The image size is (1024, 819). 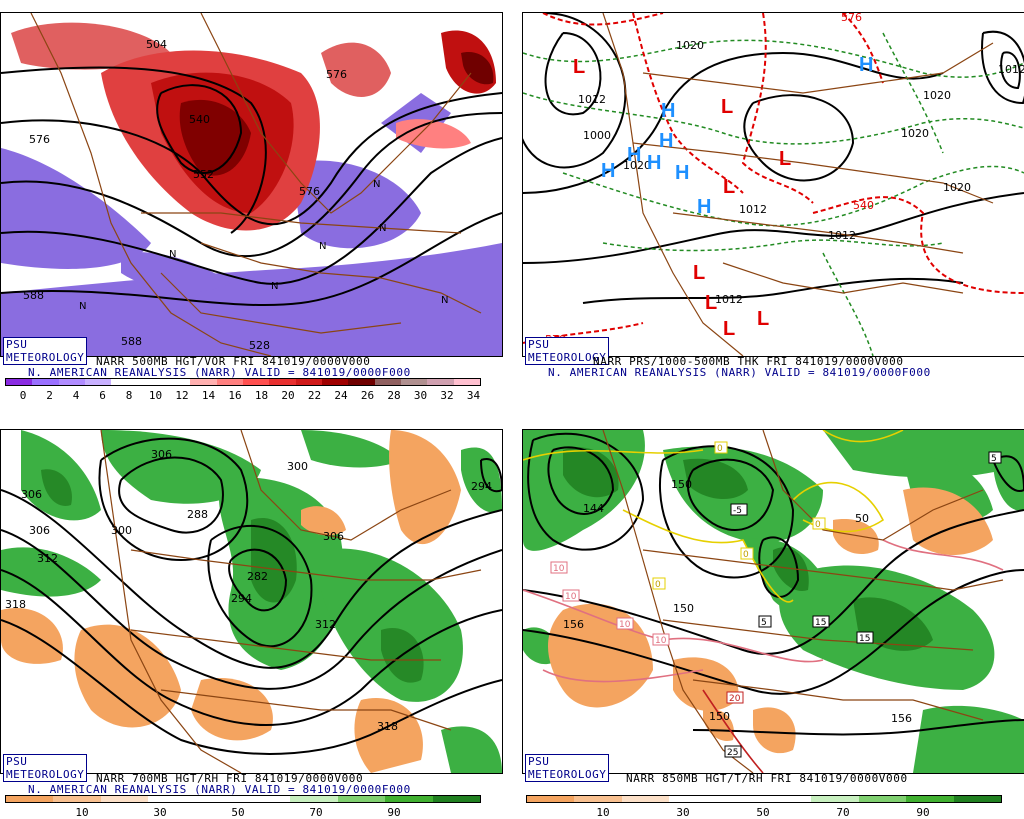 What do you see at coordinates (23, 395) in the screenshot?
I see `colorbar-tick-label: 0` at bounding box center [23, 395].